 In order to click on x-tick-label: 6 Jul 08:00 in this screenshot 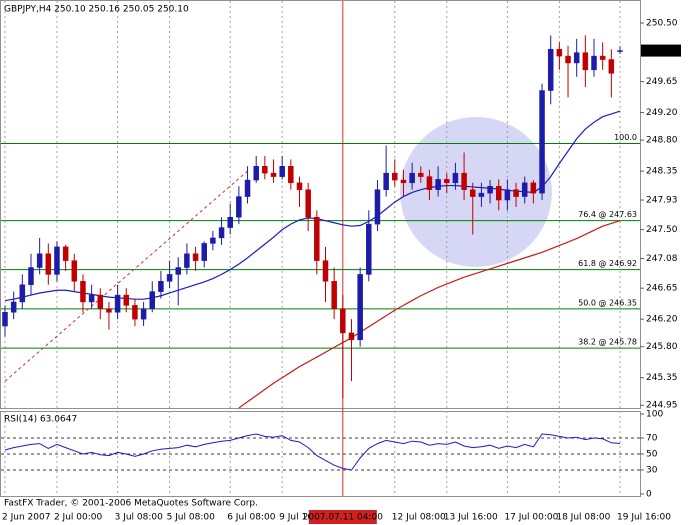, I will do `click(251, 518)`.